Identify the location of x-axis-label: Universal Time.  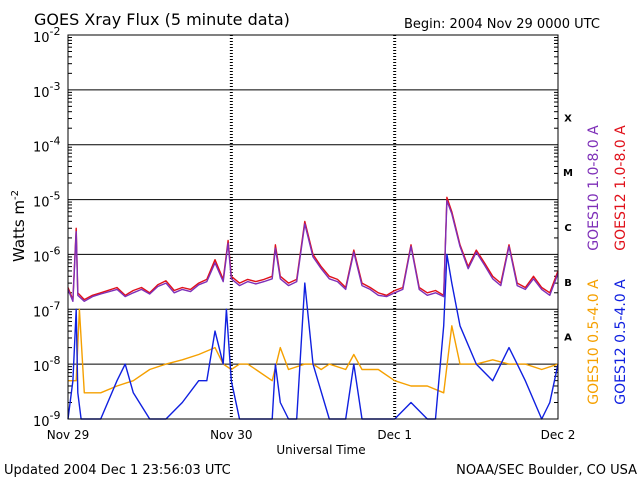
(320, 450).